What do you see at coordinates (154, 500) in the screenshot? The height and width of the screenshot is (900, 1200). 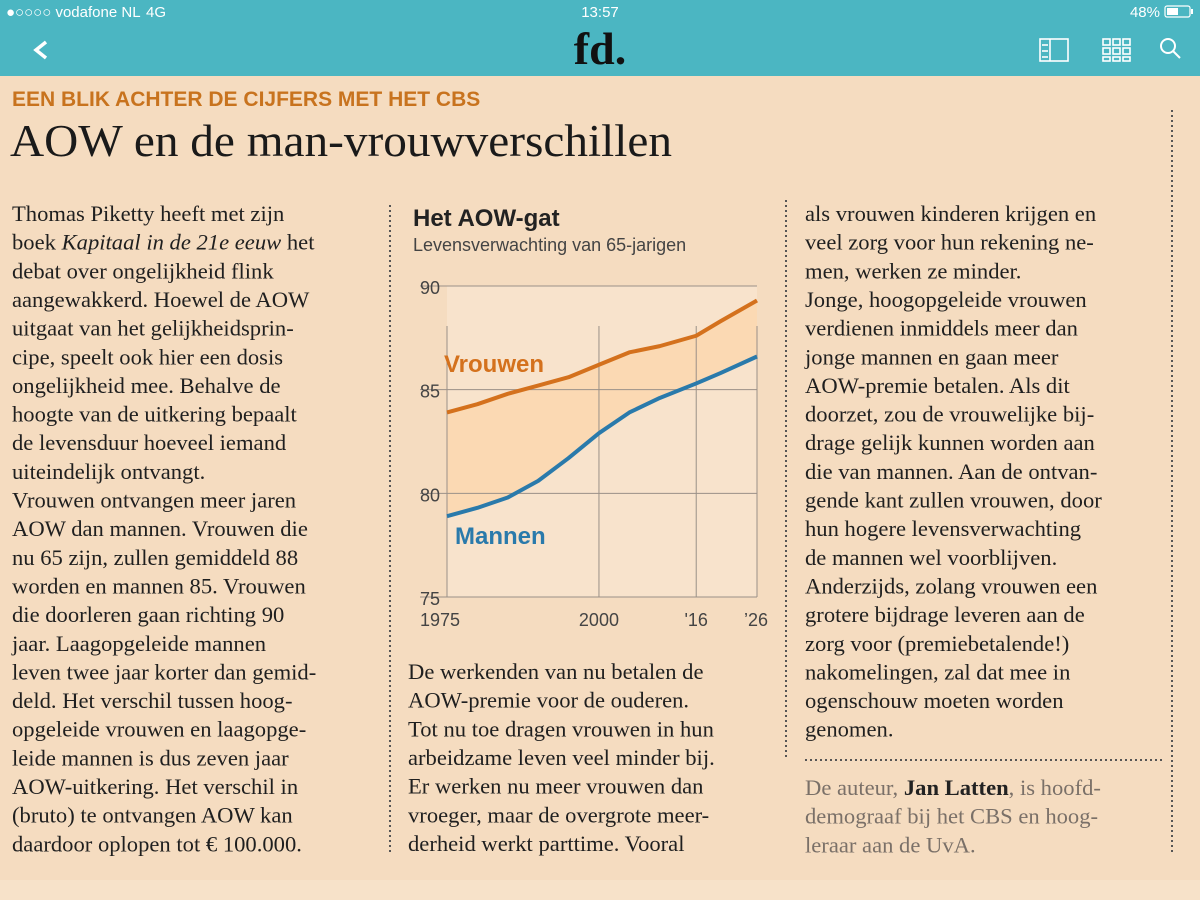 I see `text-line: Vrouwen ontvangen meer jaren` at bounding box center [154, 500].